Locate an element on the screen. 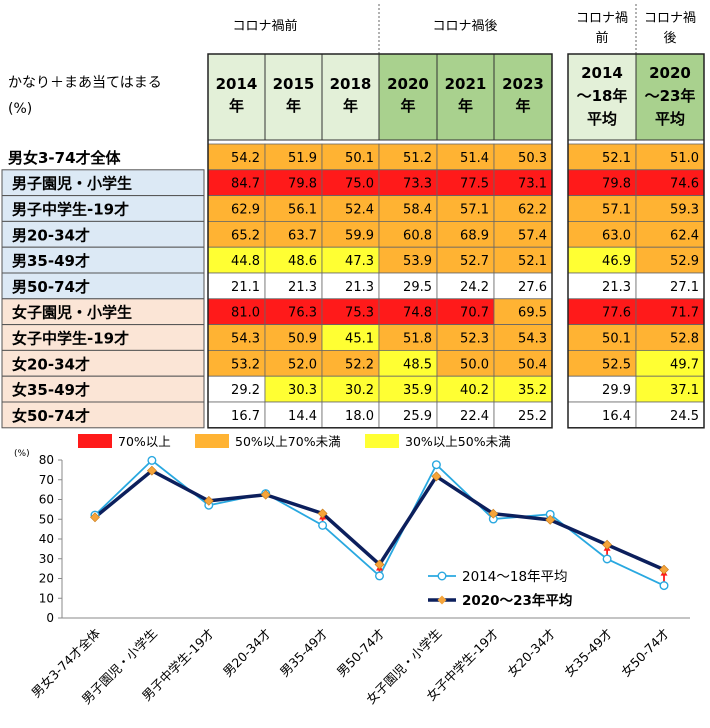  value-text: 50.4 is located at coordinates (532, 364).